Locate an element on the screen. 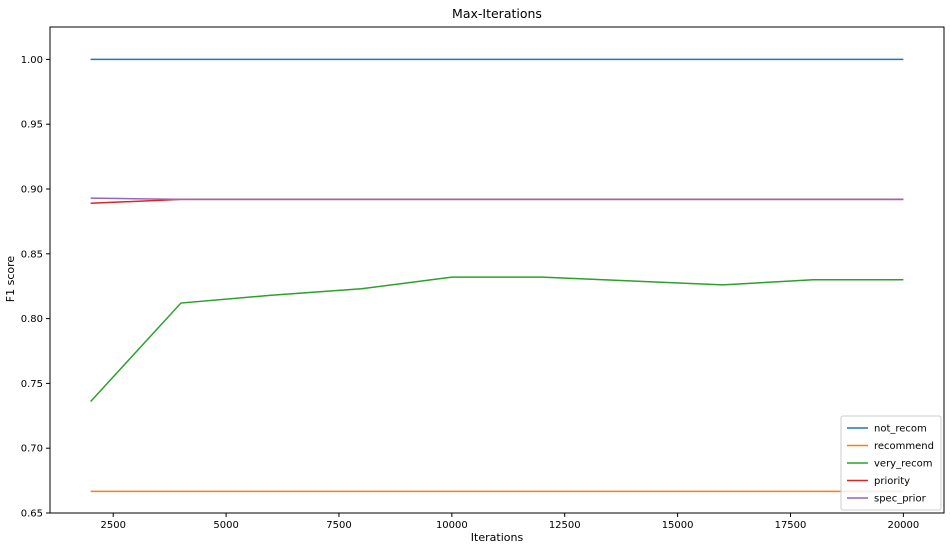  series-line-spec-prior is located at coordinates (497, 199).